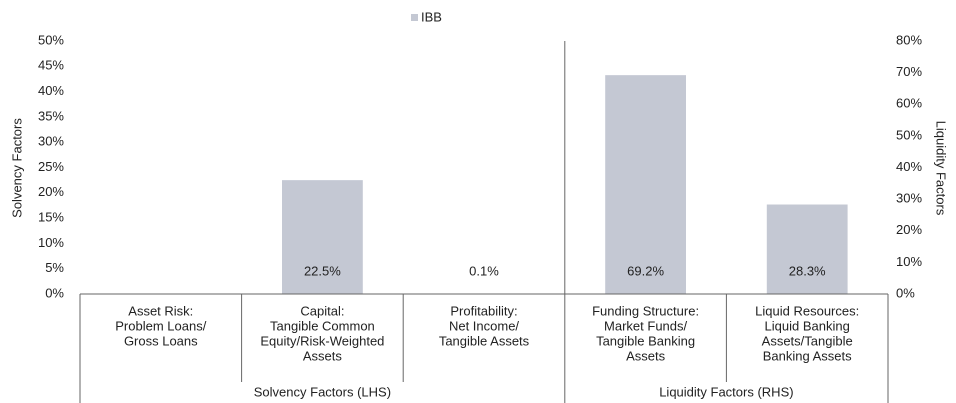  What do you see at coordinates (909, 39) in the screenshot?
I see `y2-tick-label: 80%` at bounding box center [909, 39].